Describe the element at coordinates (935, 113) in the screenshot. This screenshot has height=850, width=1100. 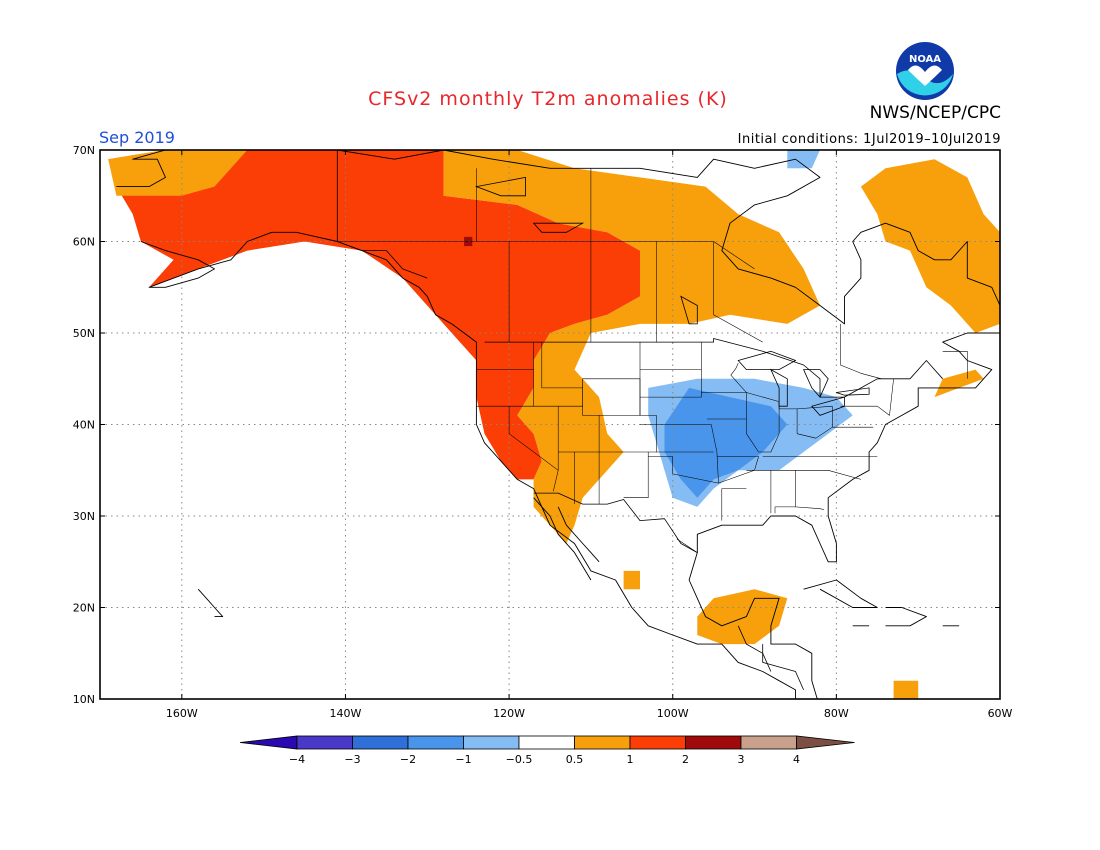
I see `agency-label: NWS/NCEP/CPC` at that location.